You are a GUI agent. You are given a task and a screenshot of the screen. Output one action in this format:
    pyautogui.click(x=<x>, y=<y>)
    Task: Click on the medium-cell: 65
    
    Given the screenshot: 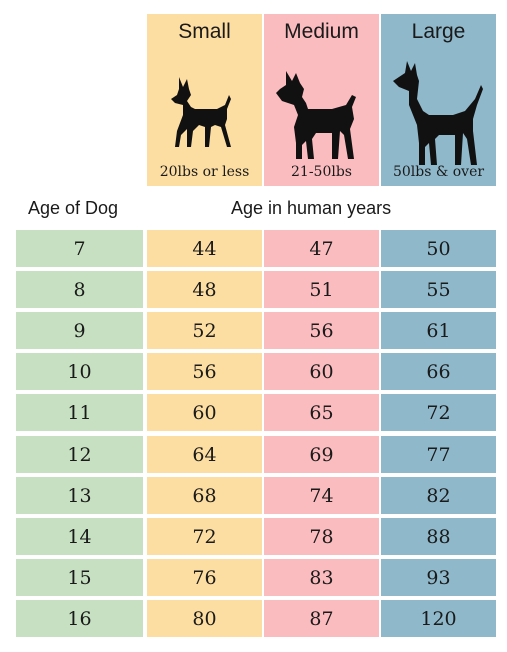 What is the action you would take?
    pyautogui.click(x=321, y=412)
    